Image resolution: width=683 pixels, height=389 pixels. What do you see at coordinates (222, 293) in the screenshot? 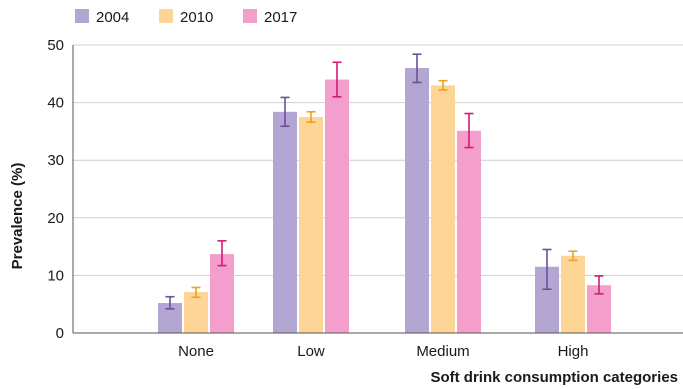
I see `bar-2017-none` at bounding box center [222, 293].